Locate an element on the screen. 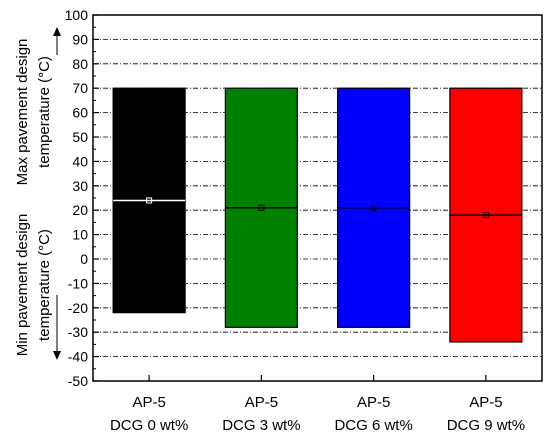 Image resolution: width=550 pixels, height=443 pixels. y-axis-label-max: Max pavement design temperature (°C) is located at coordinates (33, 112).